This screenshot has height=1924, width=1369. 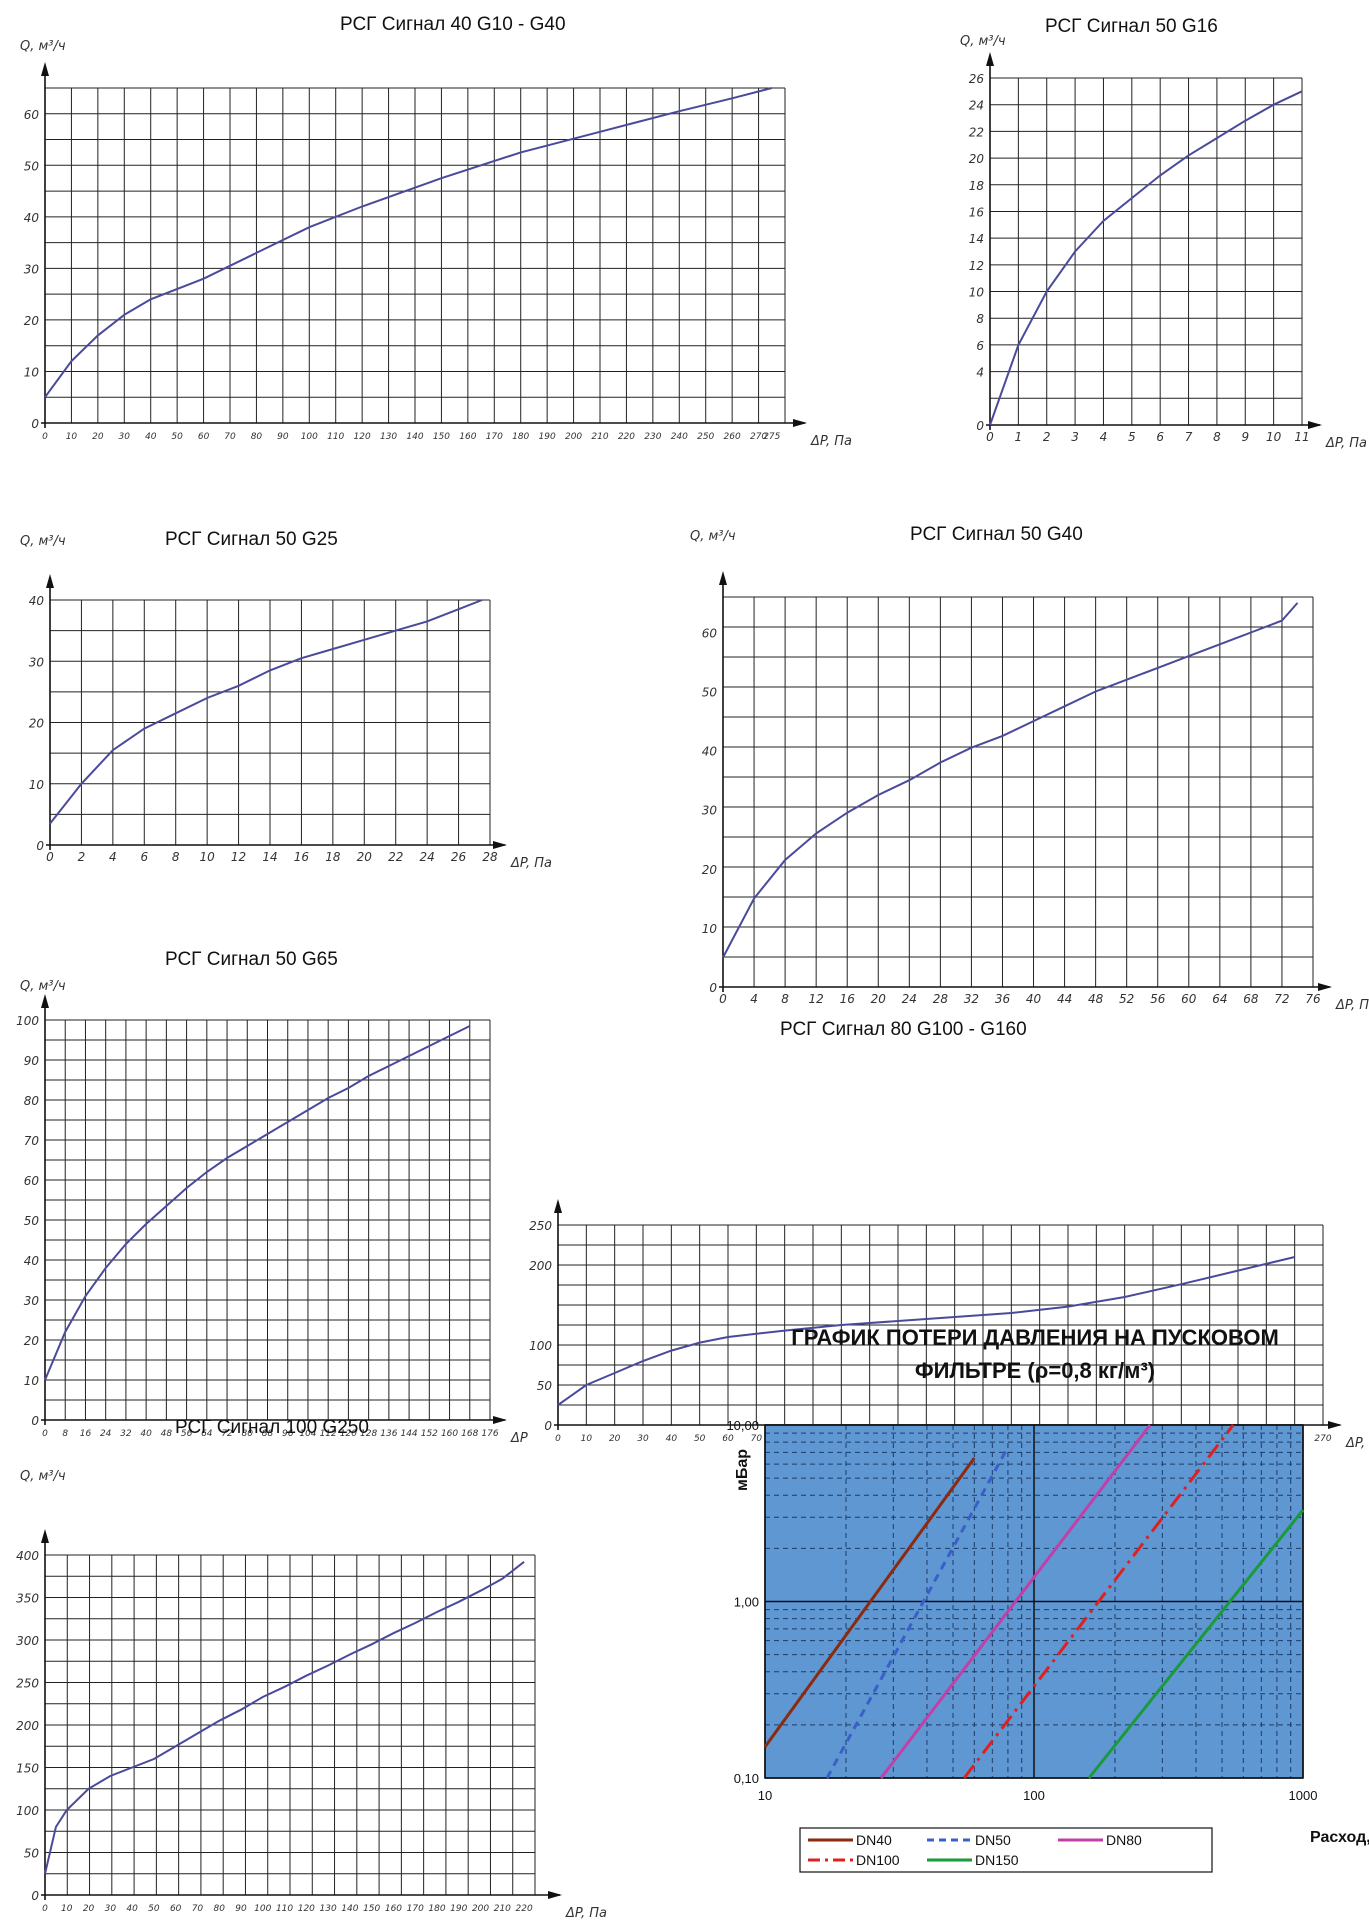 What do you see at coordinates (82, 857) in the screenshot?
I see `x-tick-label: 2` at bounding box center [82, 857].